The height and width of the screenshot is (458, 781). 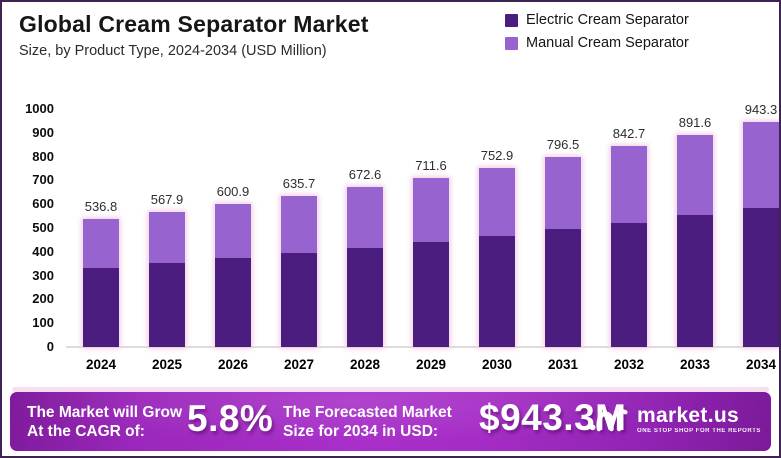 I want to click on bar-segment-electric-2033, so click(x=695, y=281).